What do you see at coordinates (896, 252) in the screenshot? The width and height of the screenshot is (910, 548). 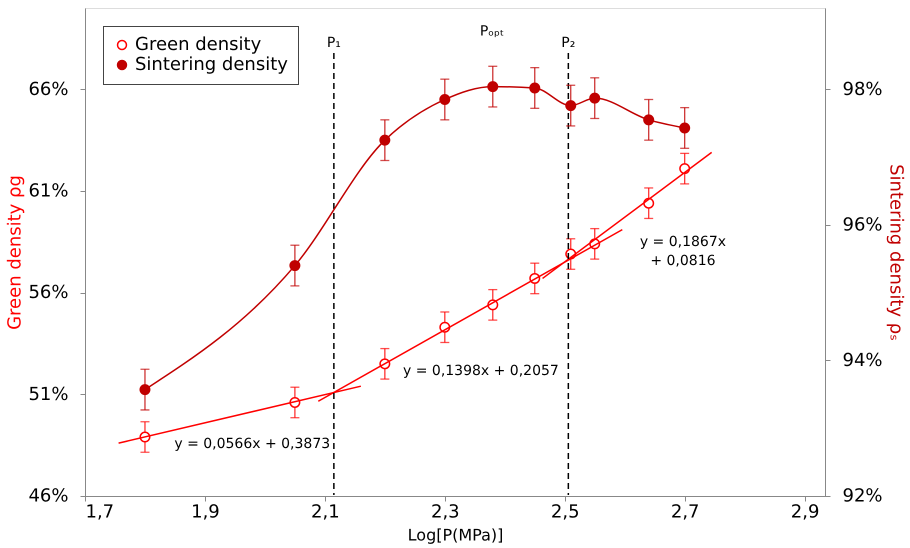 I see `y2-axis-title: Sintering density ρₛ` at bounding box center [896, 252].